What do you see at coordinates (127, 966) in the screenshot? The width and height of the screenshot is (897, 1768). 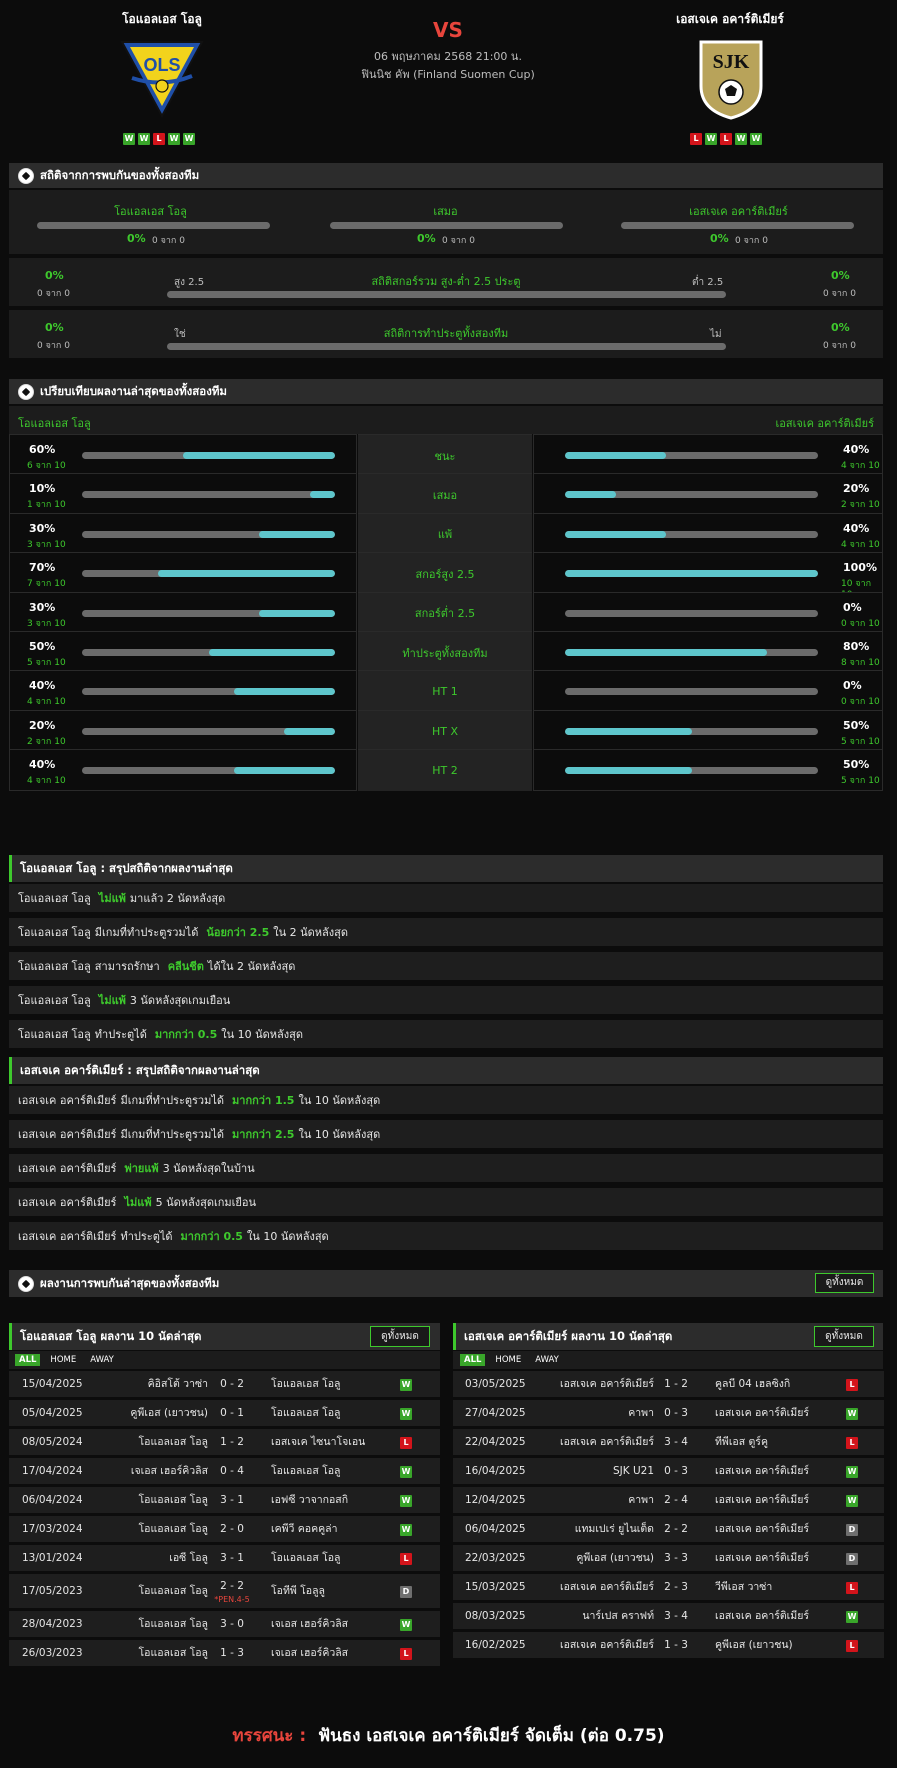 I see `summary-pre: สามารถรักษา` at bounding box center [127, 966].